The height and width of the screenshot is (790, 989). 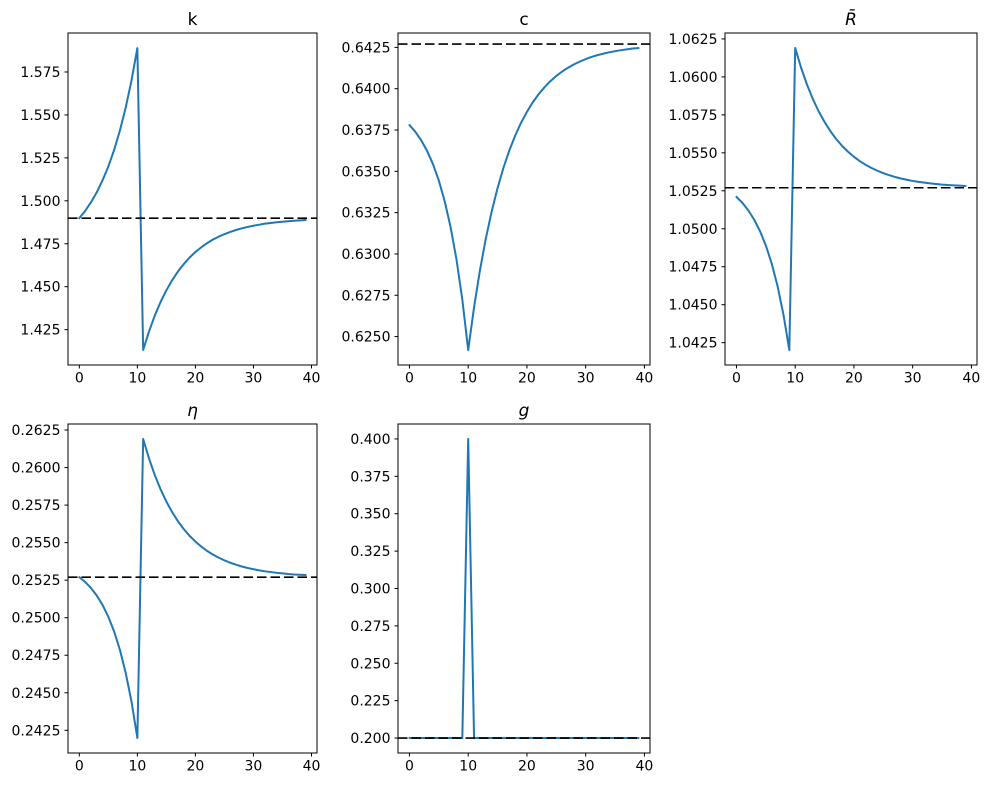 I want to click on g-response-line, so click(x=524, y=588).